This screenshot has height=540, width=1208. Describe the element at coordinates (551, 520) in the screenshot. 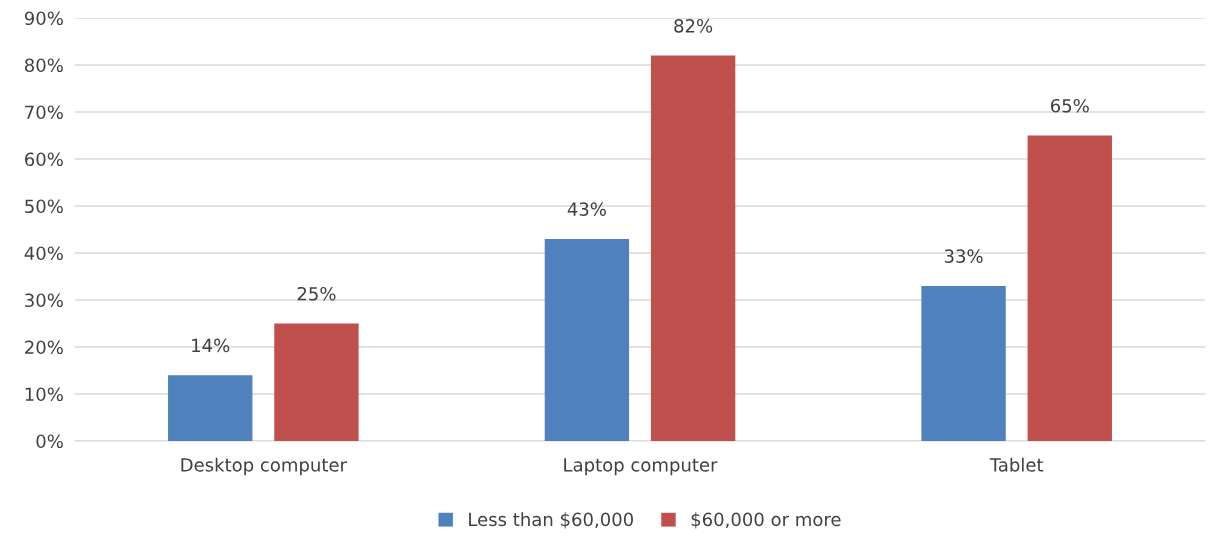

I see `legend-label: Less than $60,000` at that location.